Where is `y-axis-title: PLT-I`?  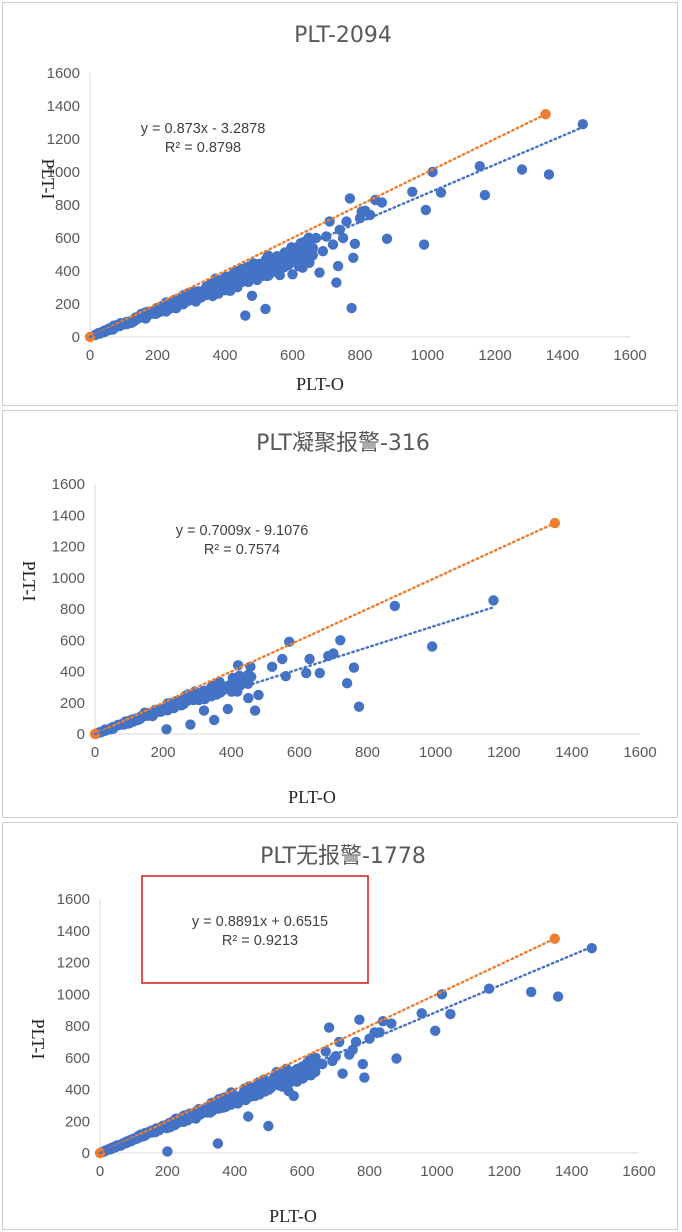
y-axis-title: PLT-I is located at coordinates (48, 179).